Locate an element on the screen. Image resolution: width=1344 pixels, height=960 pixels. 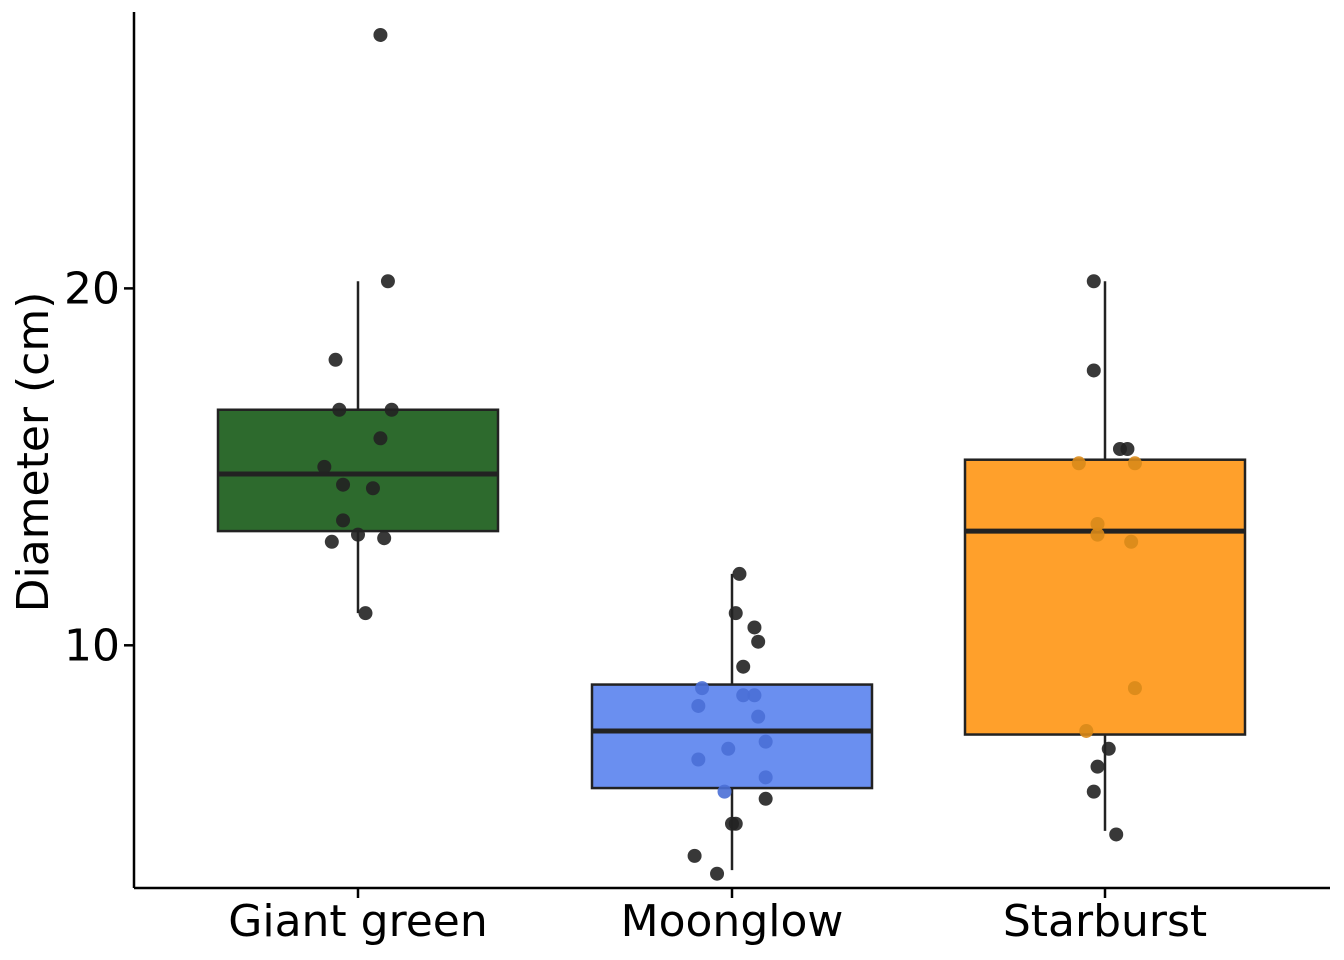
y-axis-ticks: 10 20 is located at coordinates (99, 467).